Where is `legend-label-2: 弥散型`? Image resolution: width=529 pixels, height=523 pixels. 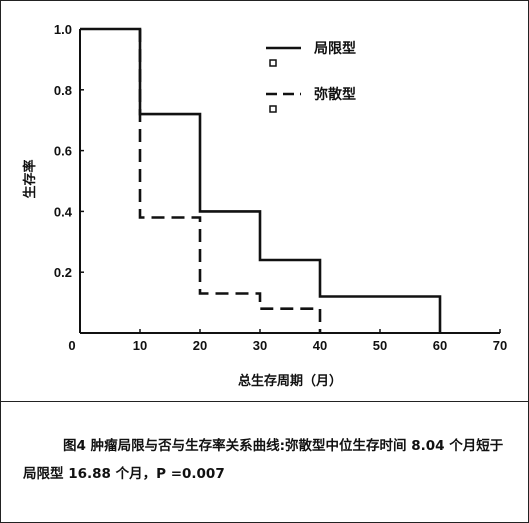
legend-label-2: 弥散型 is located at coordinates (335, 94).